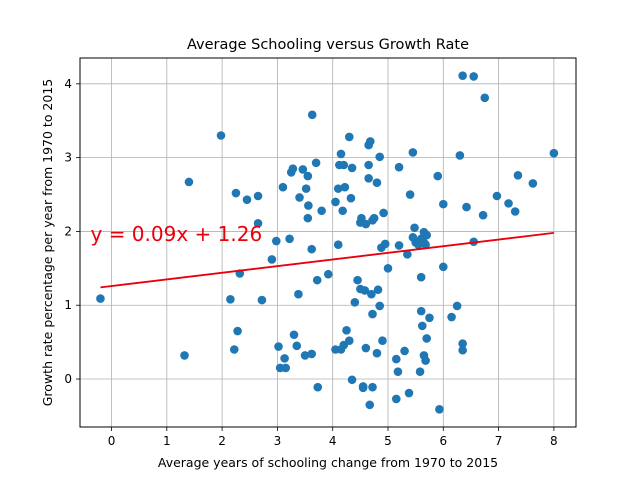 The height and width of the screenshot is (480, 640). Describe the element at coordinates (68, 231) in the screenshot. I see `y-tick-label: 2` at that location.